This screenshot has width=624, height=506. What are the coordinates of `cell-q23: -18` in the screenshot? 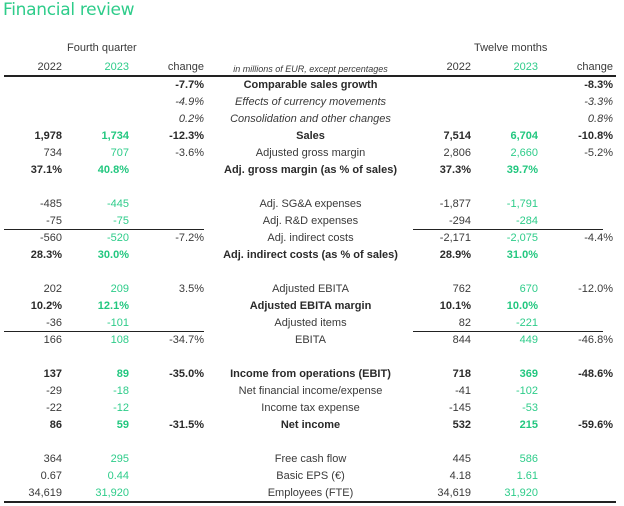 It's located at (121, 391).